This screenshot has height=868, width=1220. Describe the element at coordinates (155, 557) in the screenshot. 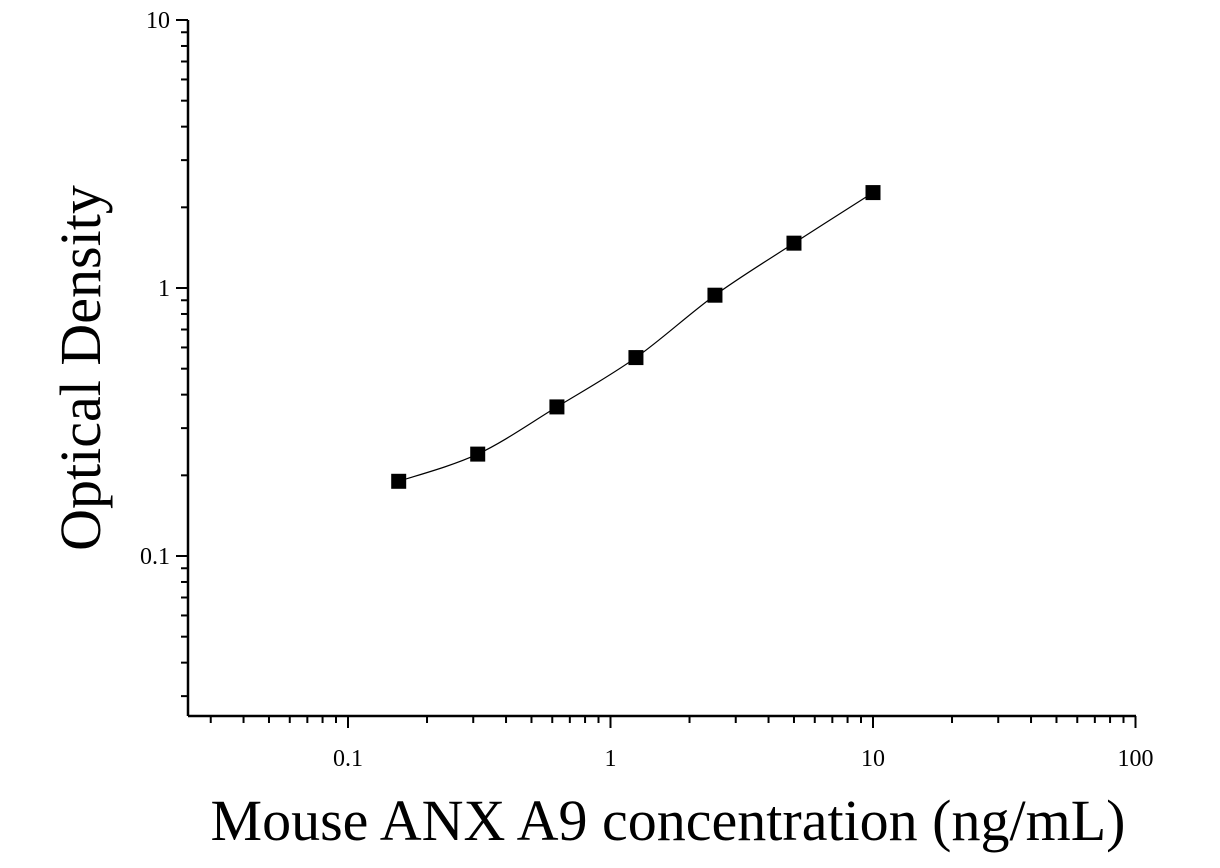

I see `y-tick-label: 0.1` at that location.